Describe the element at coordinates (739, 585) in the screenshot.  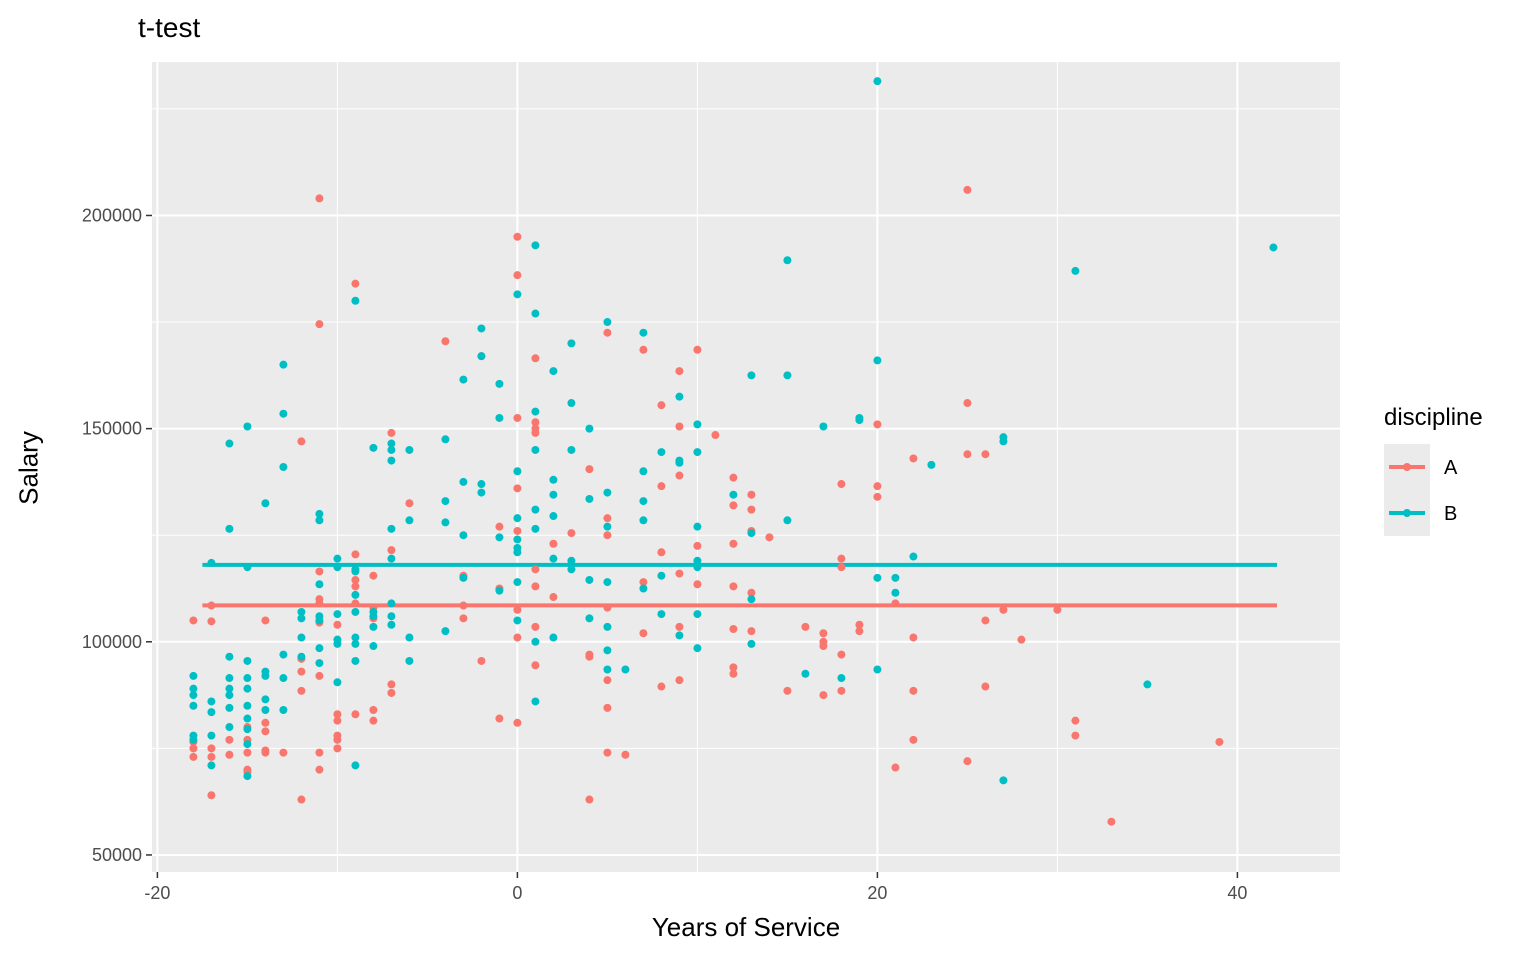
I see `mean-lines` at that location.